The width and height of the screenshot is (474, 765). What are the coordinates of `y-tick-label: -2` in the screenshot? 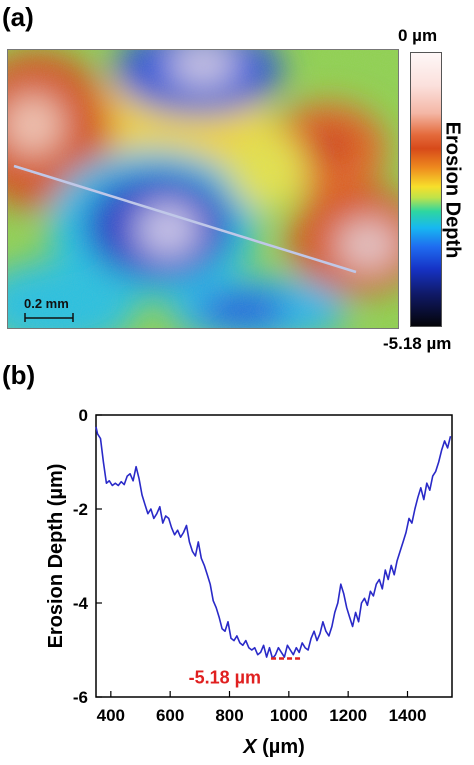 It's located at (80, 509).